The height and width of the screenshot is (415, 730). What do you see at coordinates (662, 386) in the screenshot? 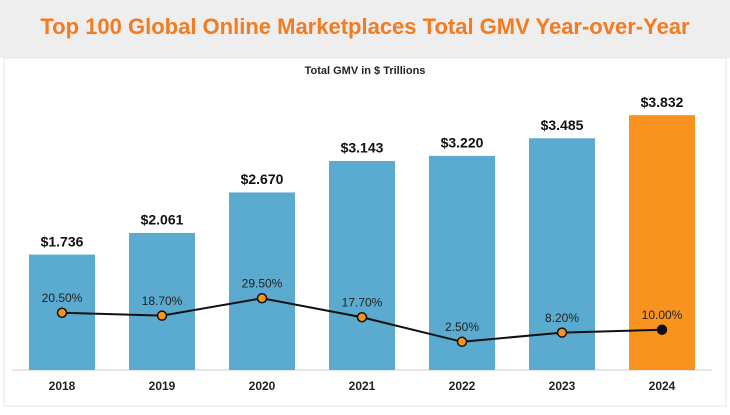
I see `x-tick-label: 2024` at bounding box center [662, 386].